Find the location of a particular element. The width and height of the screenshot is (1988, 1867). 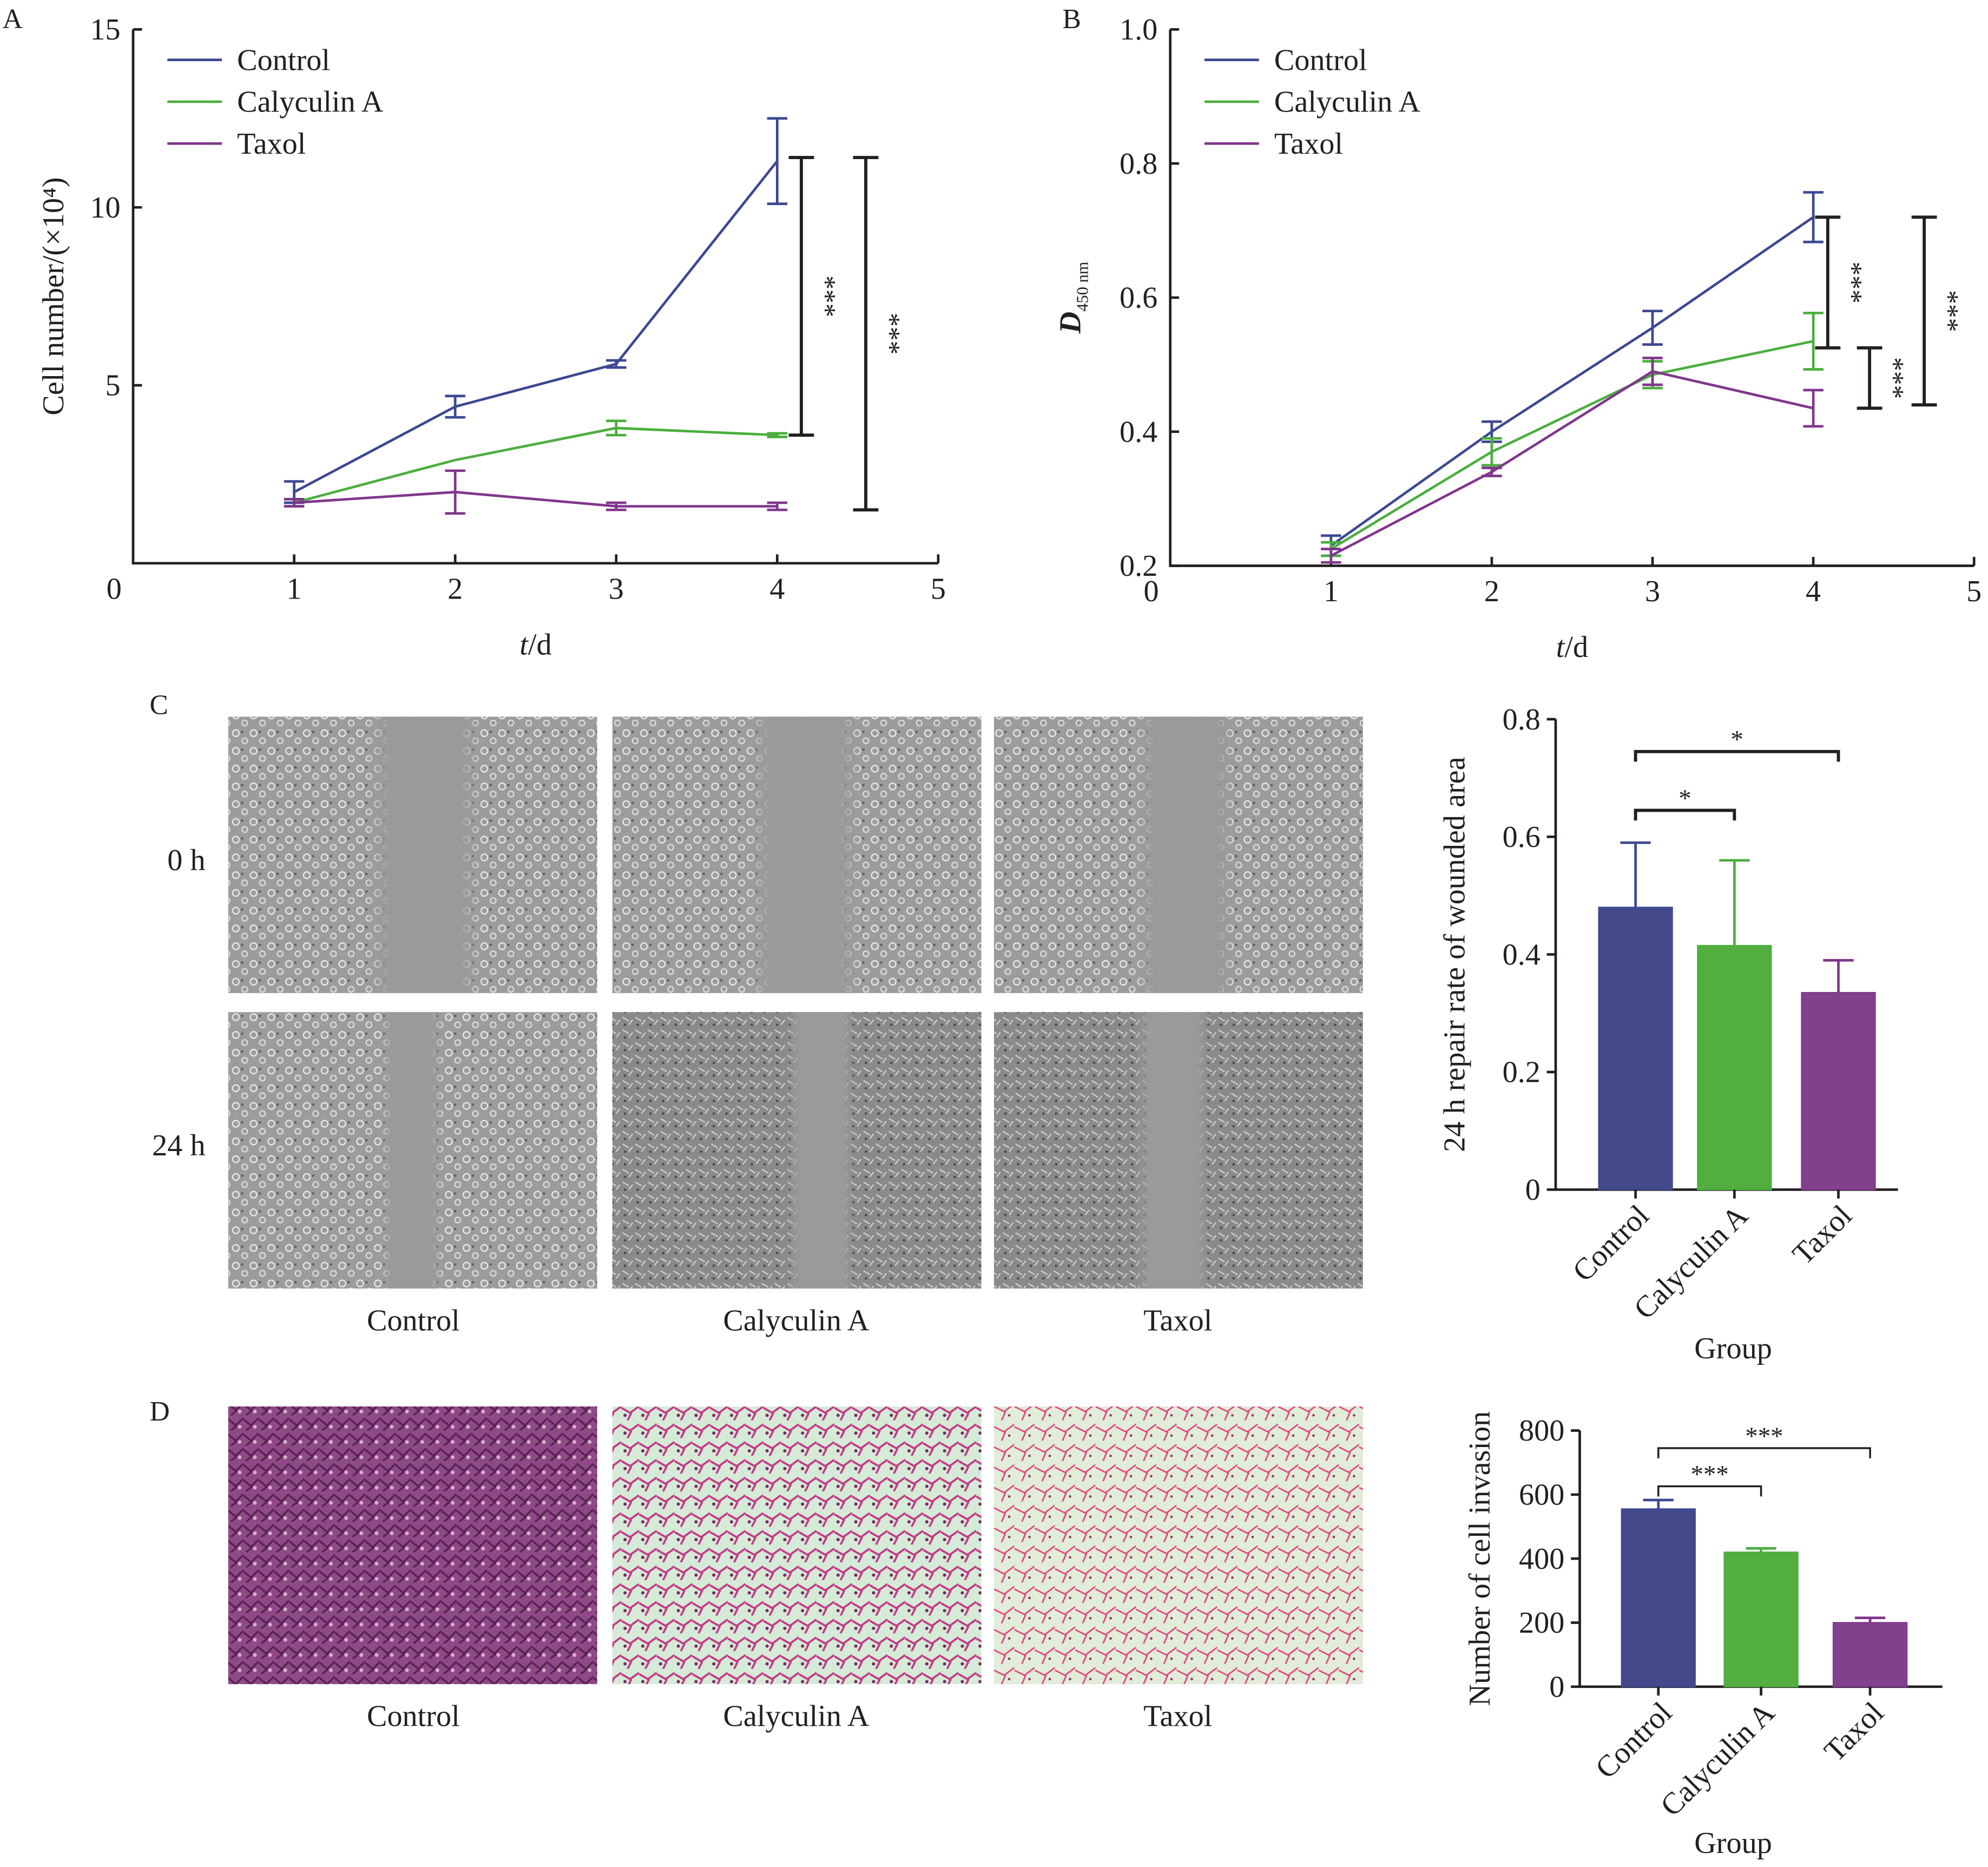

wound-image-control-0h is located at coordinates (412, 855).